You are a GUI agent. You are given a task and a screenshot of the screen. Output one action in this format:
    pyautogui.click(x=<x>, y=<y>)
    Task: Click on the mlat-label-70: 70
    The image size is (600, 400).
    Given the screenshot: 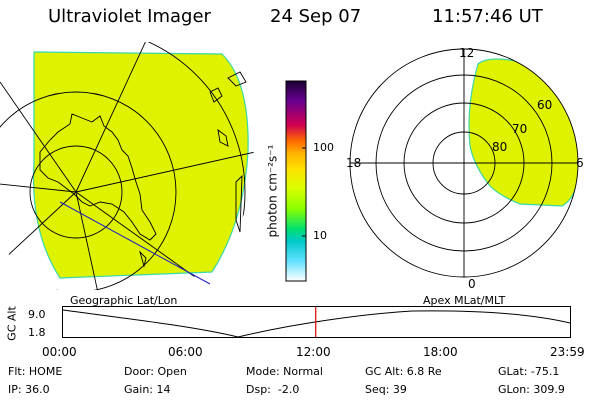 What is the action you would take?
    pyautogui.click(x=520, y=129)
    